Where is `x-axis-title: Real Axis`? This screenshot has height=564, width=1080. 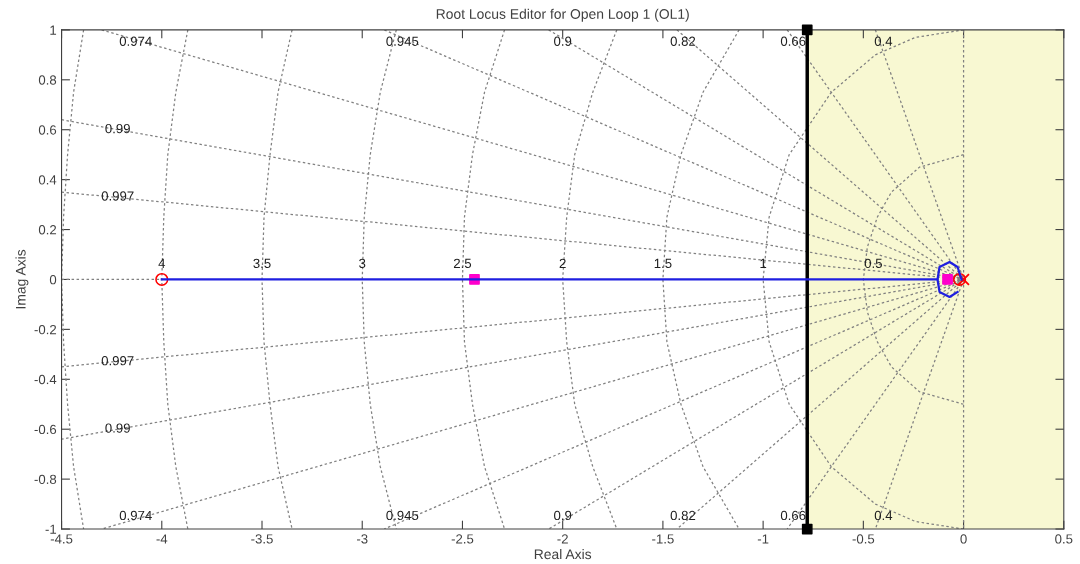
x-axis-title: Real Axis is located at coordinates (563, 554).